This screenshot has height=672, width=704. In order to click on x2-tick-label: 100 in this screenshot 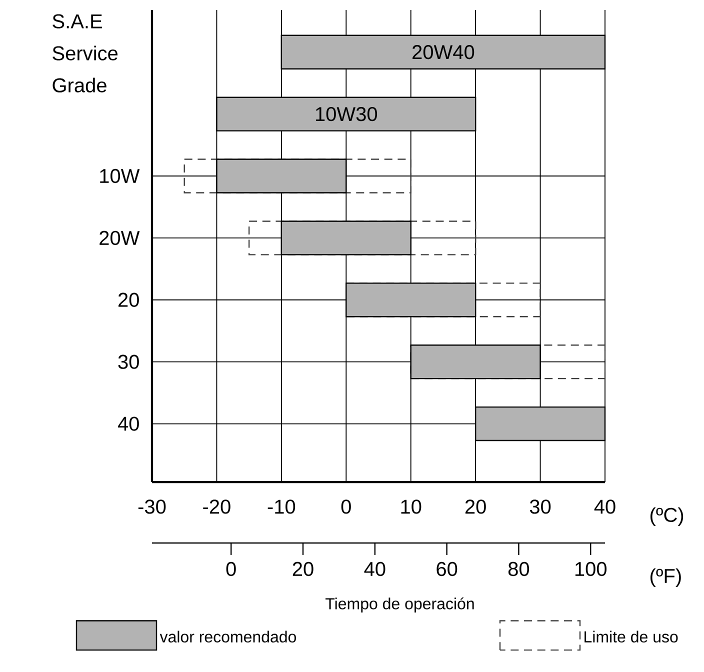, I will do `click(591, 569)`.